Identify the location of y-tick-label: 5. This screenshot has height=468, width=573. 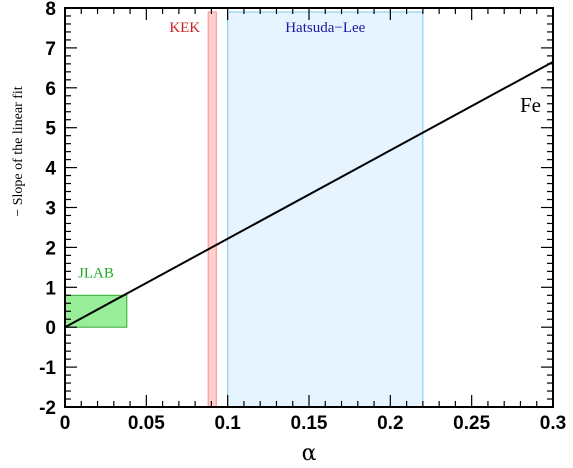
(50, 129).